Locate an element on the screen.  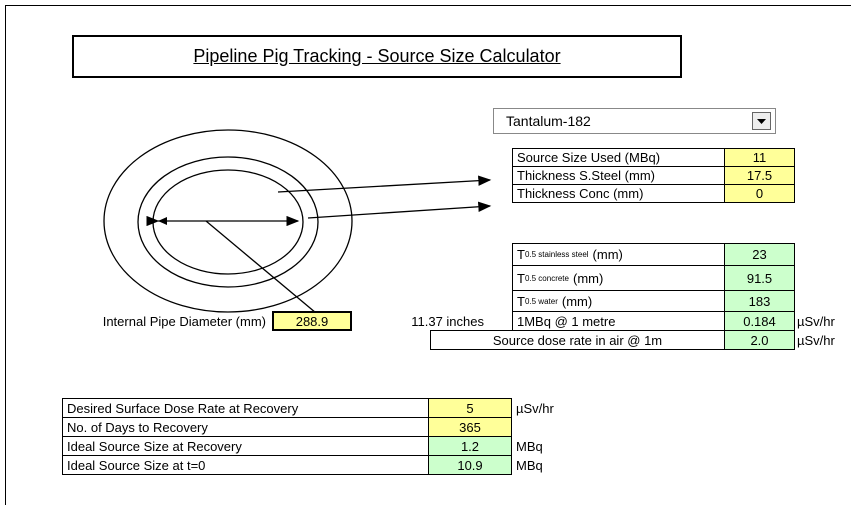
value-cell: 365 is located at coordinates (470, 427).